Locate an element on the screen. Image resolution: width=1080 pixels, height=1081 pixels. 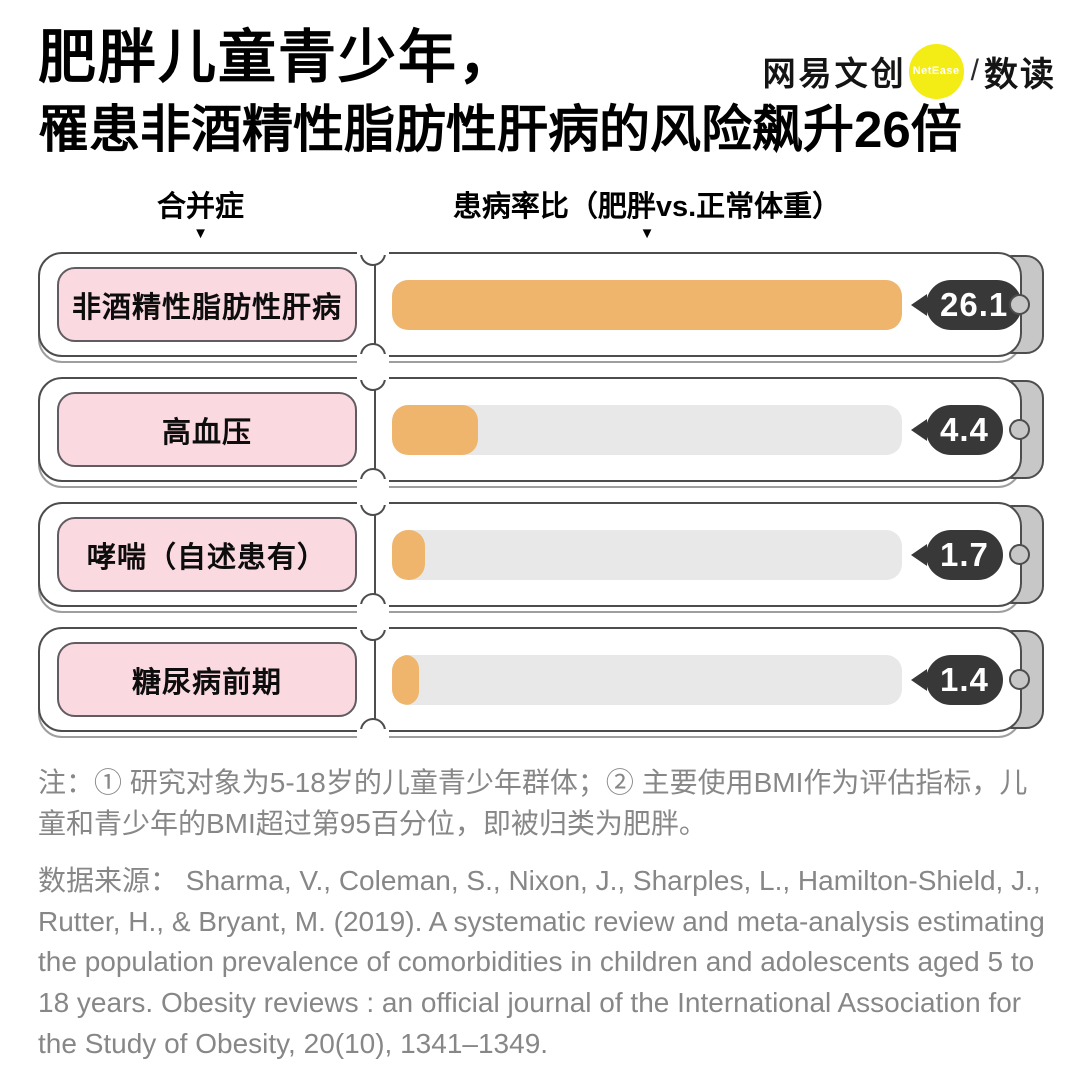
chart-row: 非酒精性脂肪性肝病 26.1 is located at coordinates (541, 304).